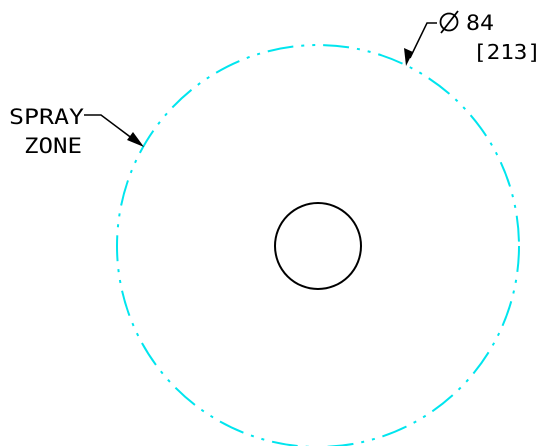  I want to click on spray-zone-label-line2: ZONE, so click(53, 146).